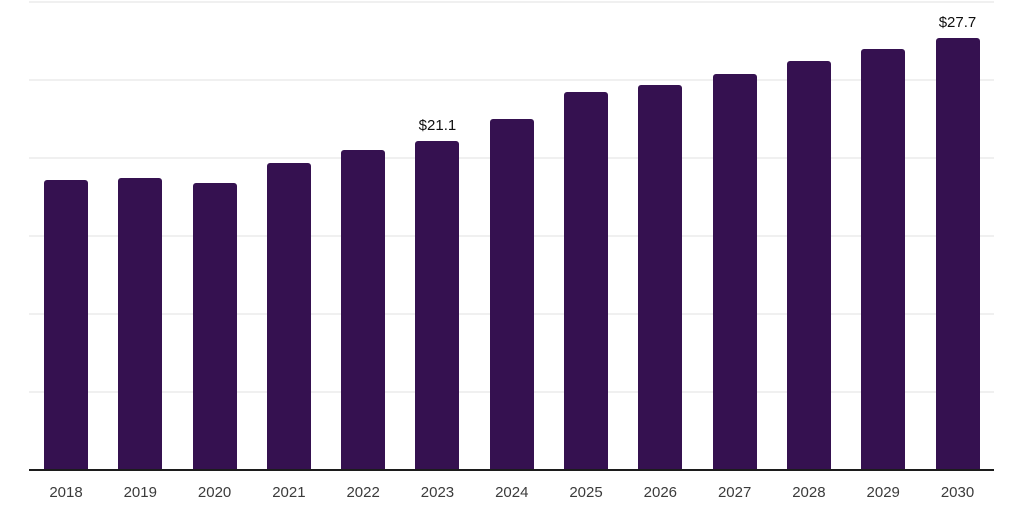  I want to click on x-tick-2029: 2029, so click(883, 492).